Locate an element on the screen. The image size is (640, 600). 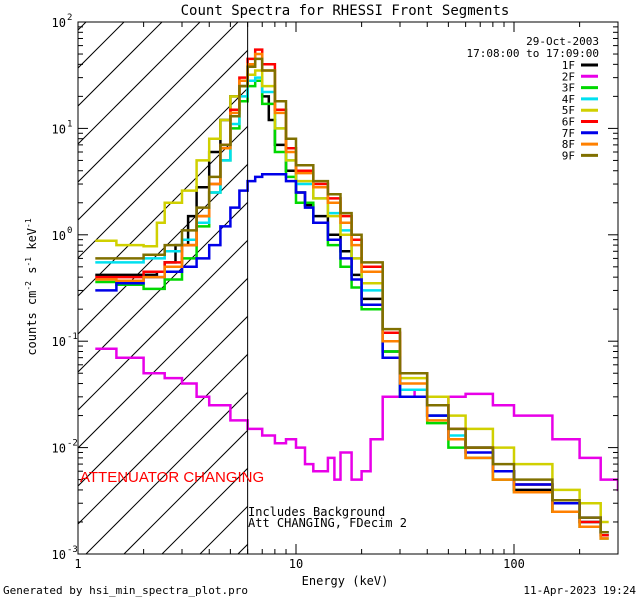
att-note: Att CHANGING, FDecim 2 is located at coordinates (327, 523).